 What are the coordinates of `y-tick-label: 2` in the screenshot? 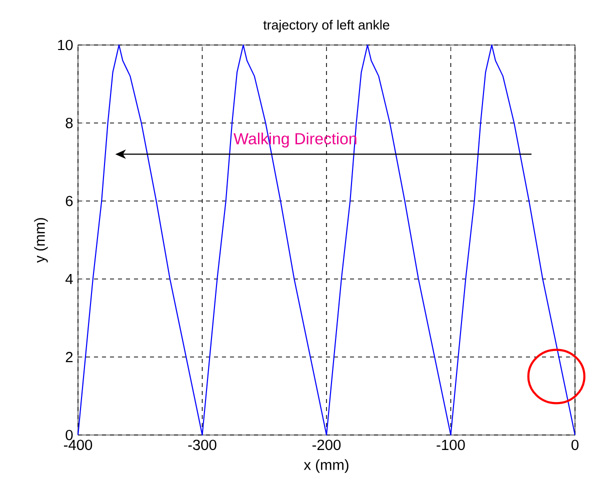 It's located at (69, 357).